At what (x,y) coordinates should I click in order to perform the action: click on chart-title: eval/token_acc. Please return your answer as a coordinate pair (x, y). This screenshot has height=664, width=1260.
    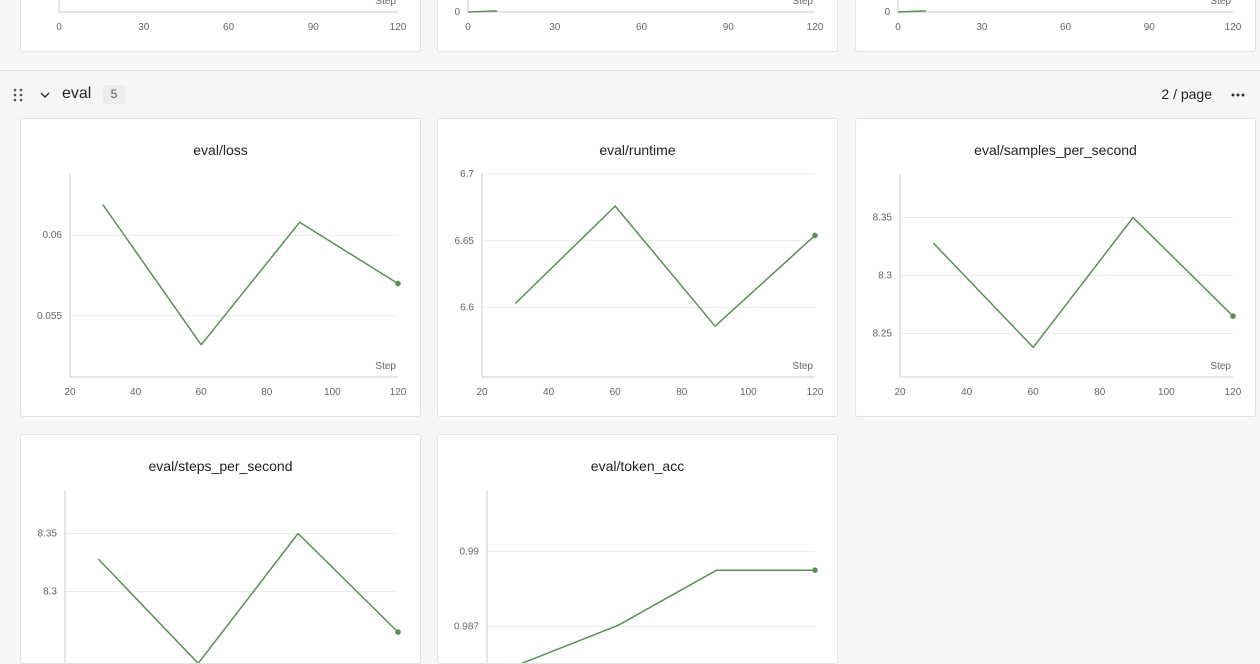
    Looking at the image, I should click on (637, 466).